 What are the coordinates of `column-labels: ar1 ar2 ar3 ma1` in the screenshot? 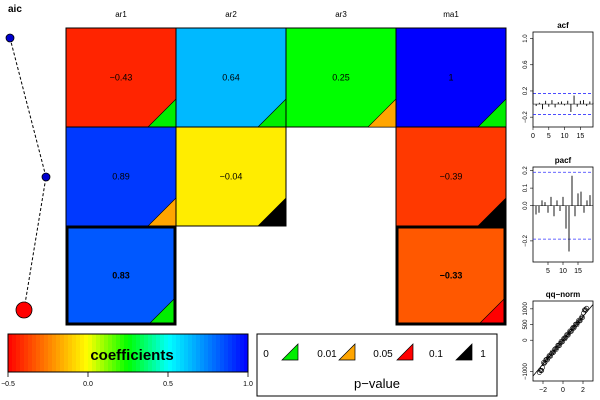 It's located at (287, 14).